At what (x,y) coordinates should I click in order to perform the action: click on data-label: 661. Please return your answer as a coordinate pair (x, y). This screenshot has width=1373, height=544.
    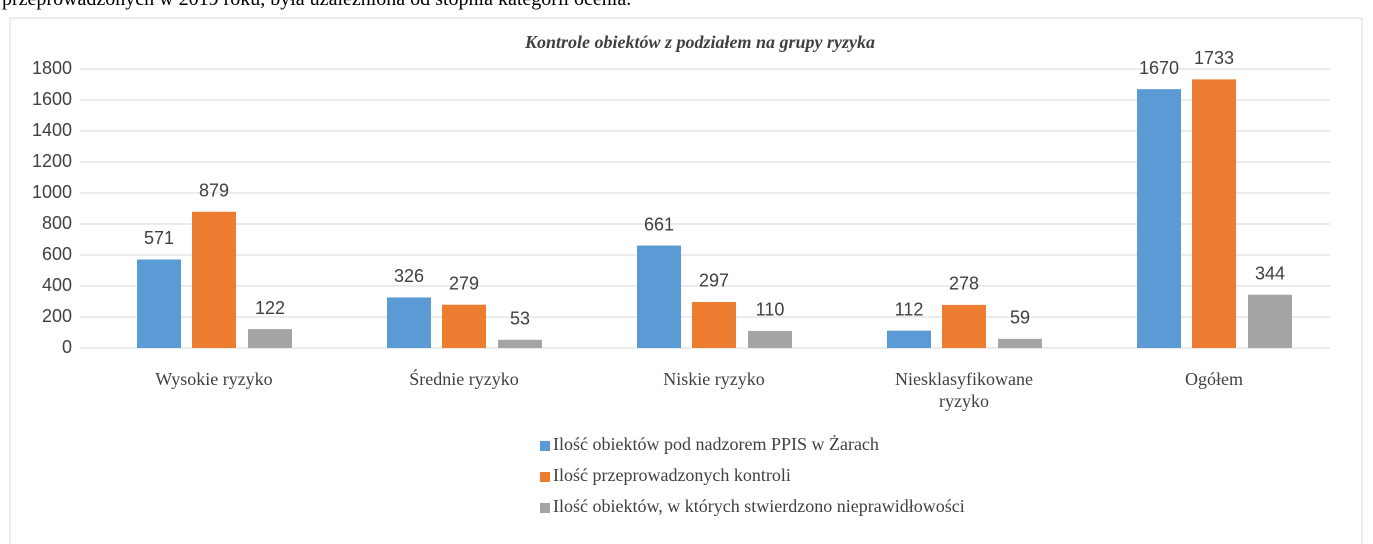
    Looking at the image, I should click on (659, 224).